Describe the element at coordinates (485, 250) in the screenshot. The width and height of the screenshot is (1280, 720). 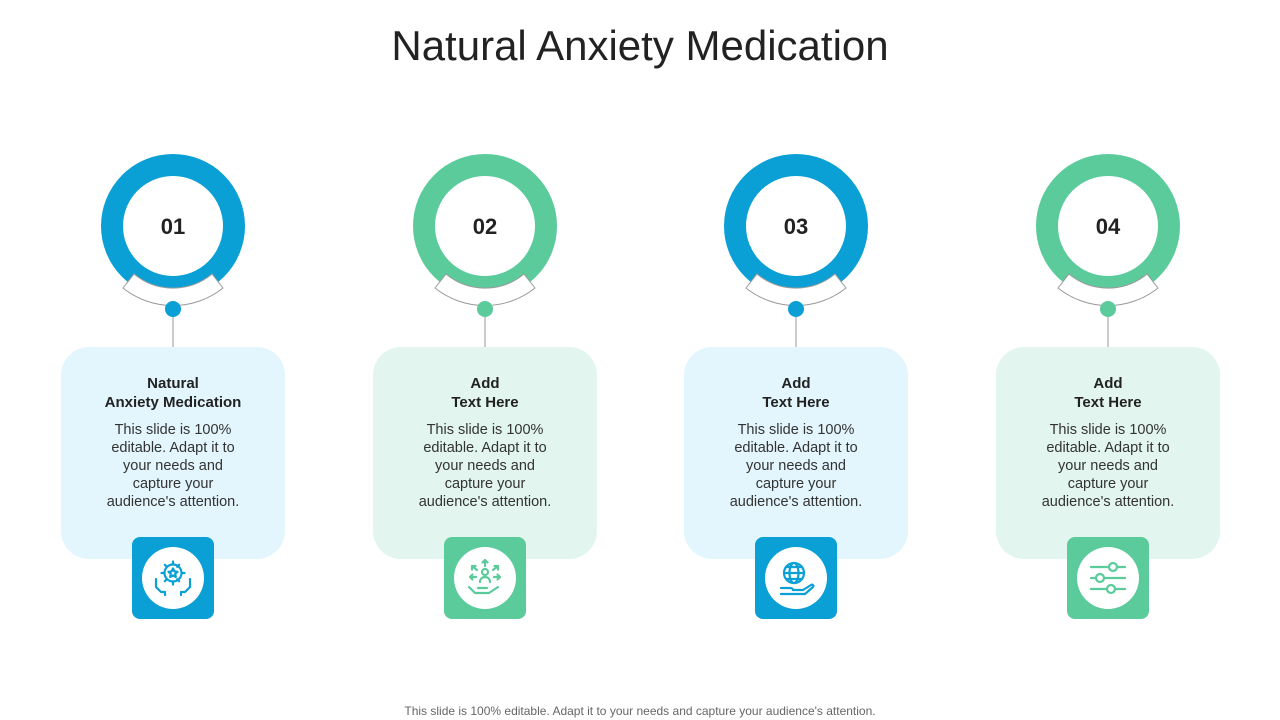
I see `number-ring: 02` at that location.